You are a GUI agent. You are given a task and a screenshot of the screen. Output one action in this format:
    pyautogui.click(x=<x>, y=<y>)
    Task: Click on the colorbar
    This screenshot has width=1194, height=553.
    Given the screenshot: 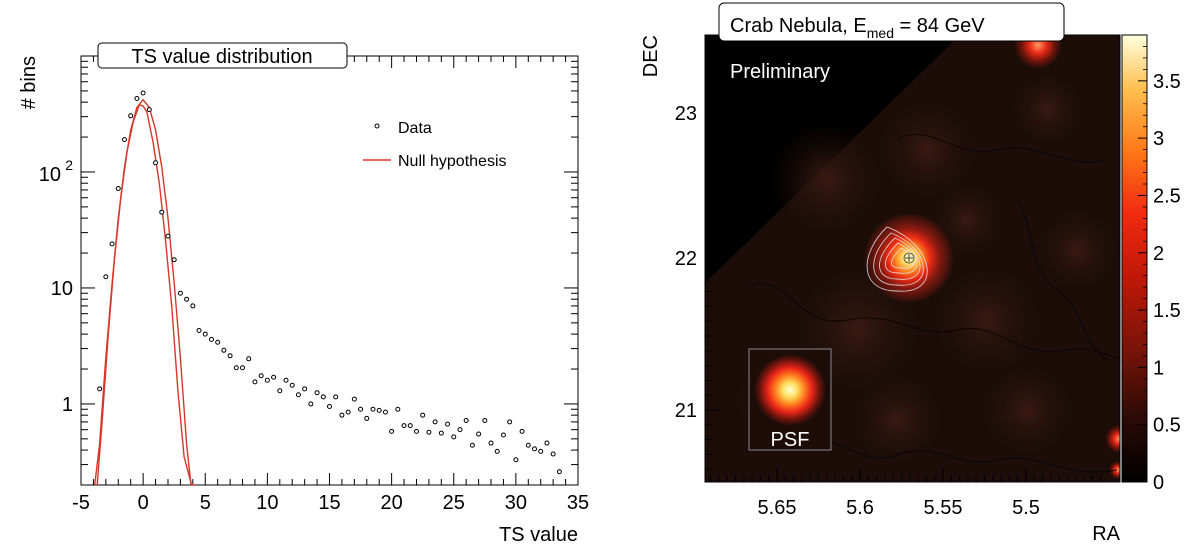 What is the action you would take?
    pyautogui.click(x=1134, y=258)
    